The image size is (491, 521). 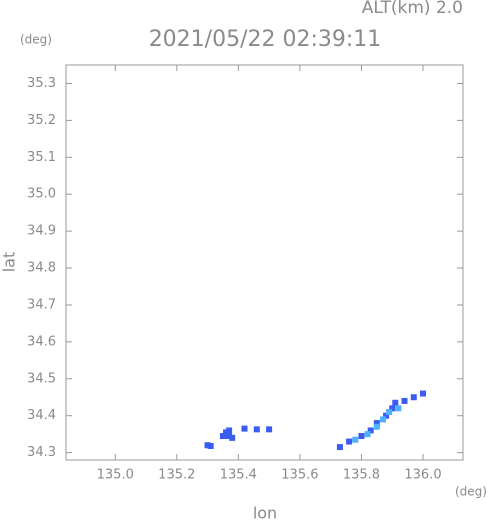 I want to click on y-tick-label: 35.0, so click(x=41, y=194).